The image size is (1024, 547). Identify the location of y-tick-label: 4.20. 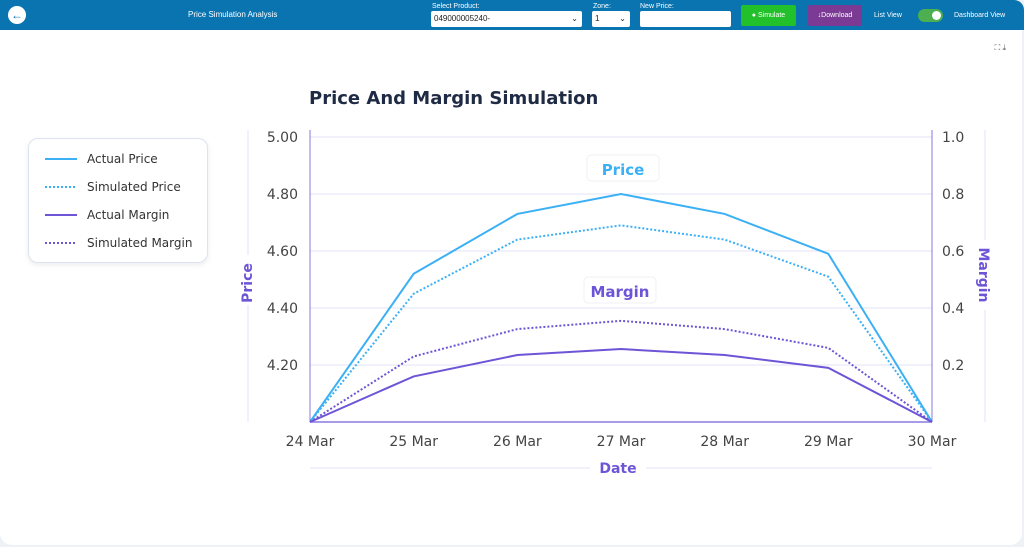
(282, 366).